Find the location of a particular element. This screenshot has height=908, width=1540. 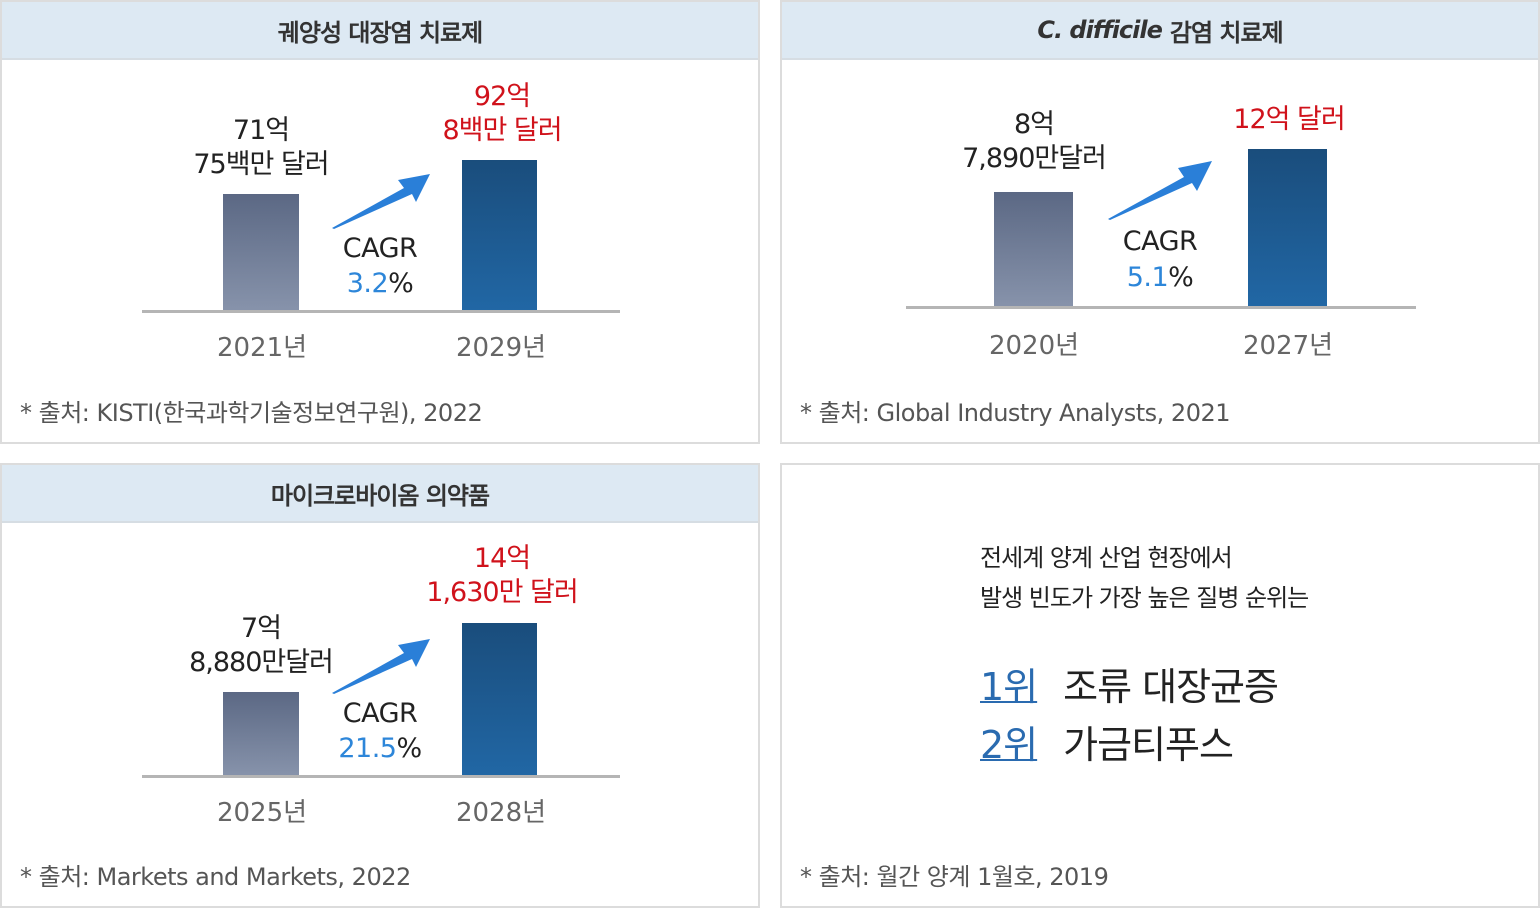

rank-item-2: 2위 가금티푸스 is located at coordinates (1107, 745).